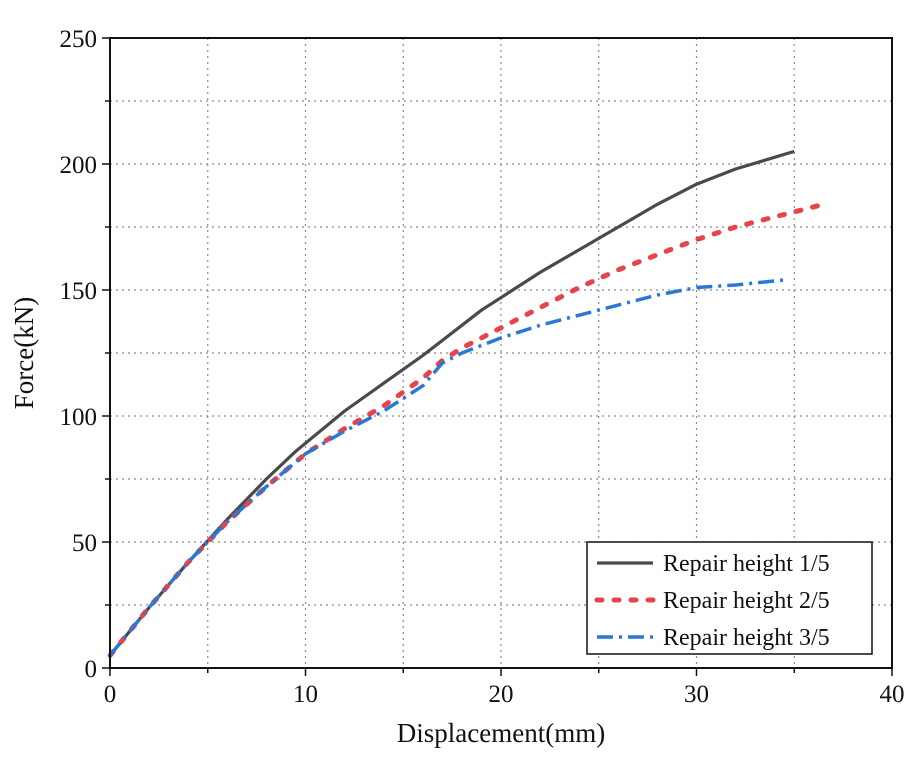 The image size is (918, 757). Describe the element at coordinates (746, 601) in the screenshot. I see `legend-label-2: Repair height 2/5` at that location.